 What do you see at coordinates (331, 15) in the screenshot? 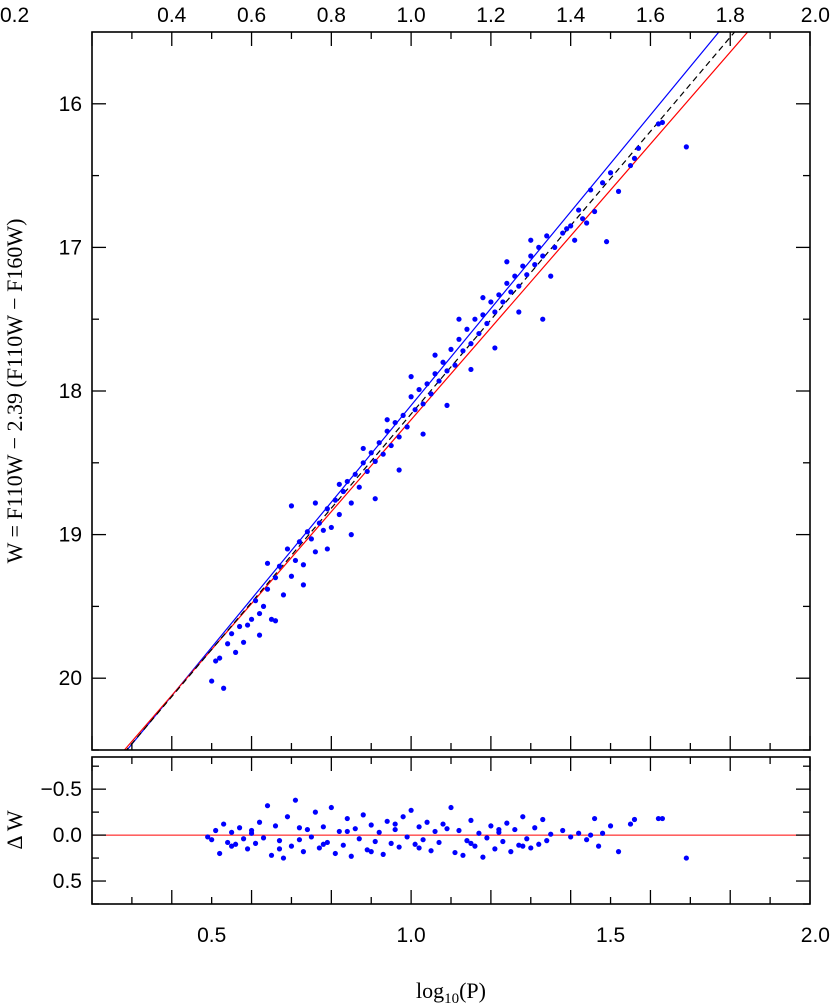
I see `top-tick-label: 0.8` at bounding box center [331, 15].